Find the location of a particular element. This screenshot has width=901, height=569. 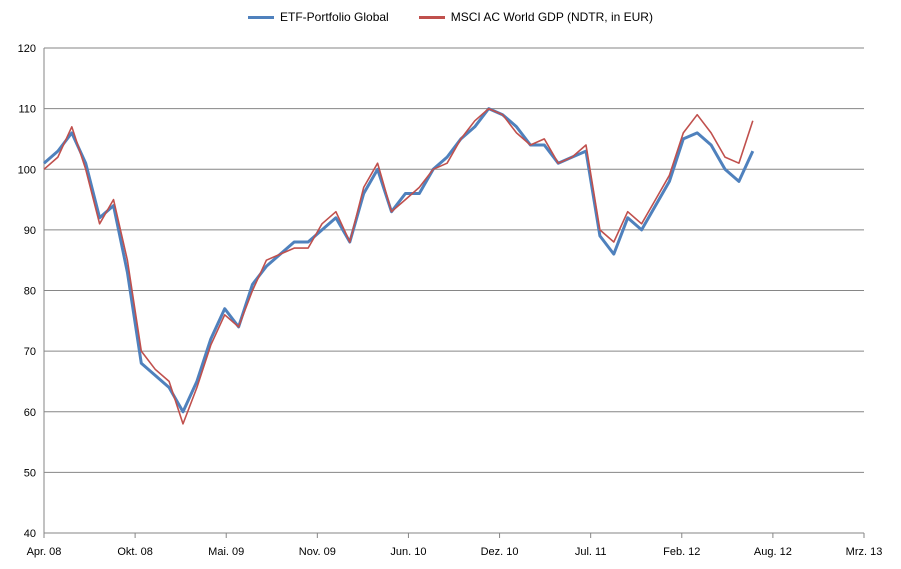

x-tick-label: Jun. 10 is located at coordinates (408, 552).